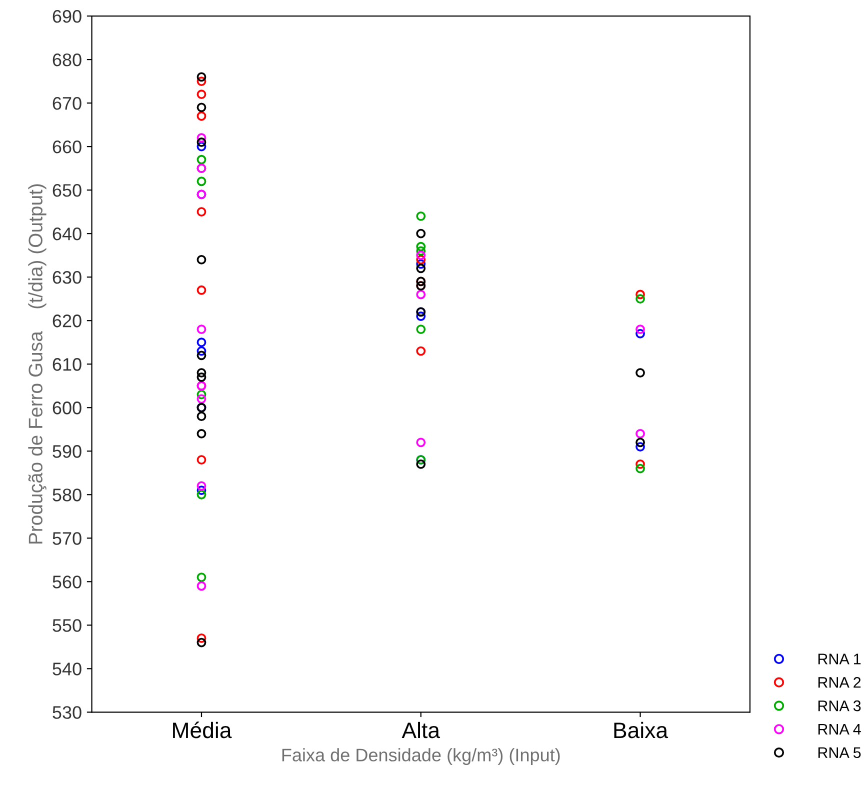 The image size is (866, 802). I want to click on legend-label: RNA 1, so click(839, 659).